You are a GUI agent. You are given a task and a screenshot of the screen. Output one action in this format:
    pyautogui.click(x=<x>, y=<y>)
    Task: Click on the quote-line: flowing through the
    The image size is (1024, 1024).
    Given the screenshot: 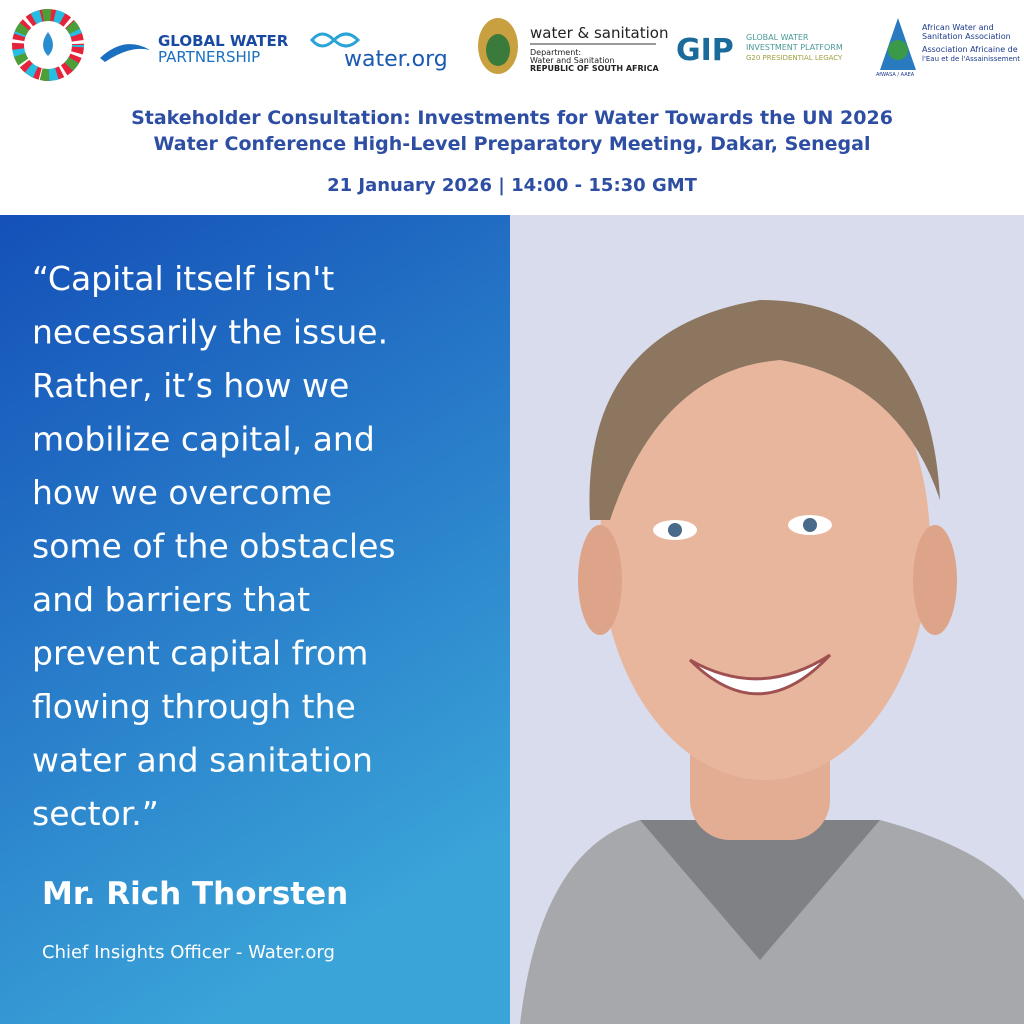 What is the action you would take?
    pyautogui.click(x=194, y=706)
    